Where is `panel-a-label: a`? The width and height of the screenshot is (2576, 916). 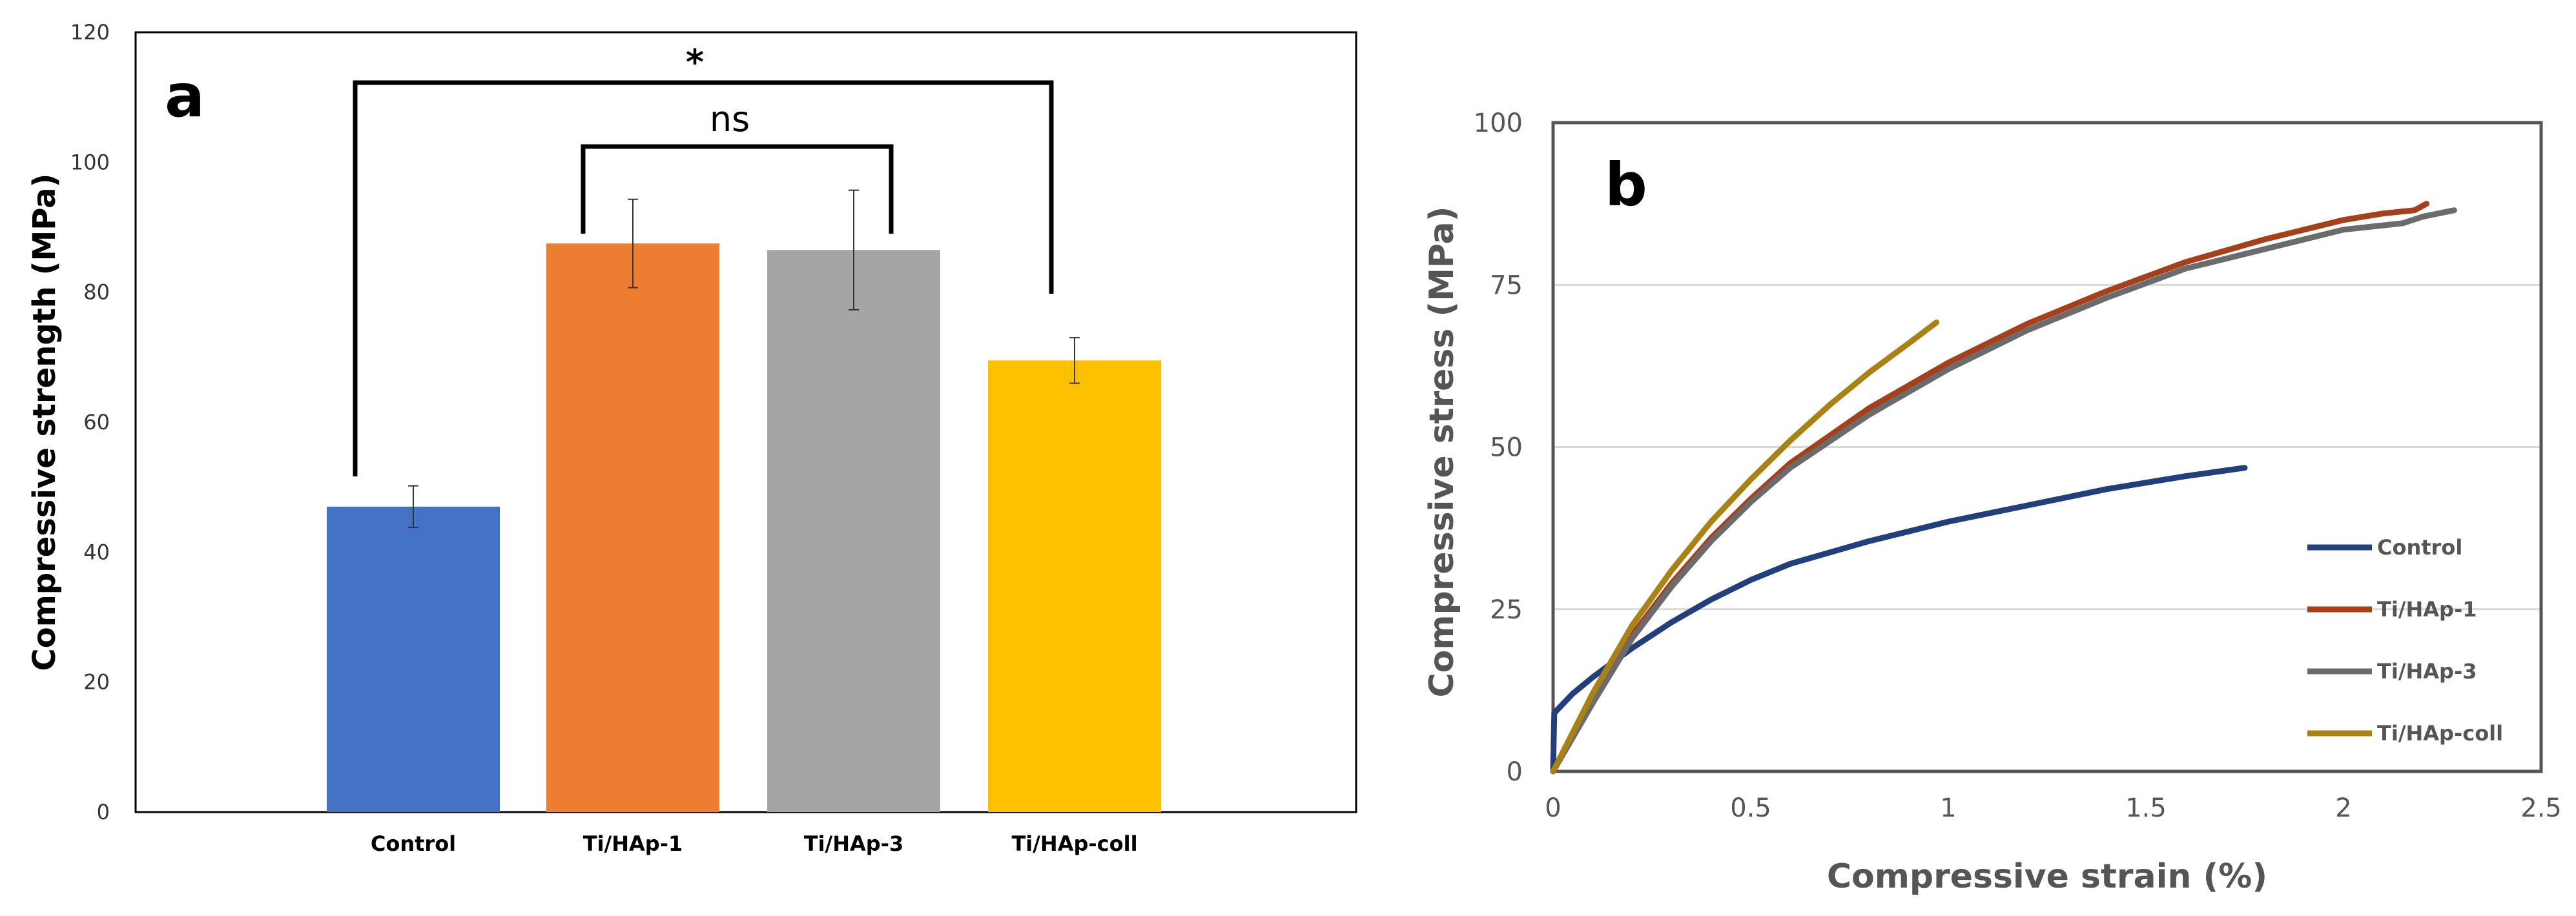
panel-a-label: a is located at coordinates (185, 95).